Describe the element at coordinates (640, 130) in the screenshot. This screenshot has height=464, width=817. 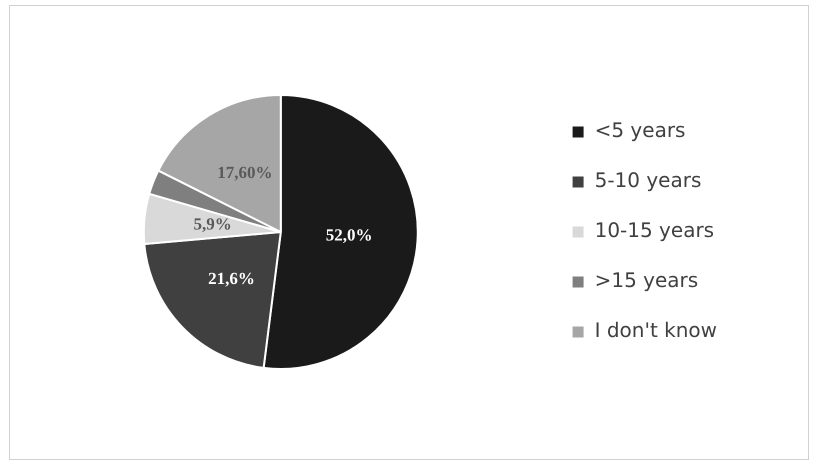
I see `legend-label: <5 years` at that location.